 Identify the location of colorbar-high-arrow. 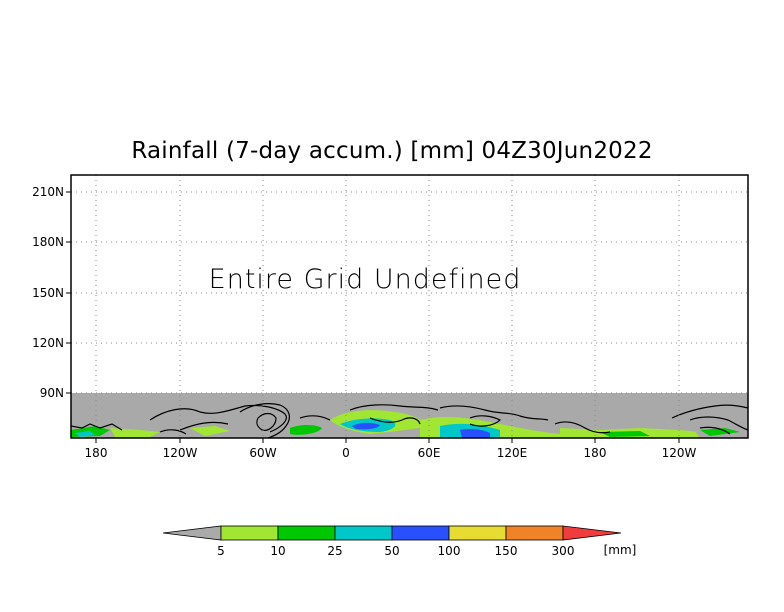
(592, 533).